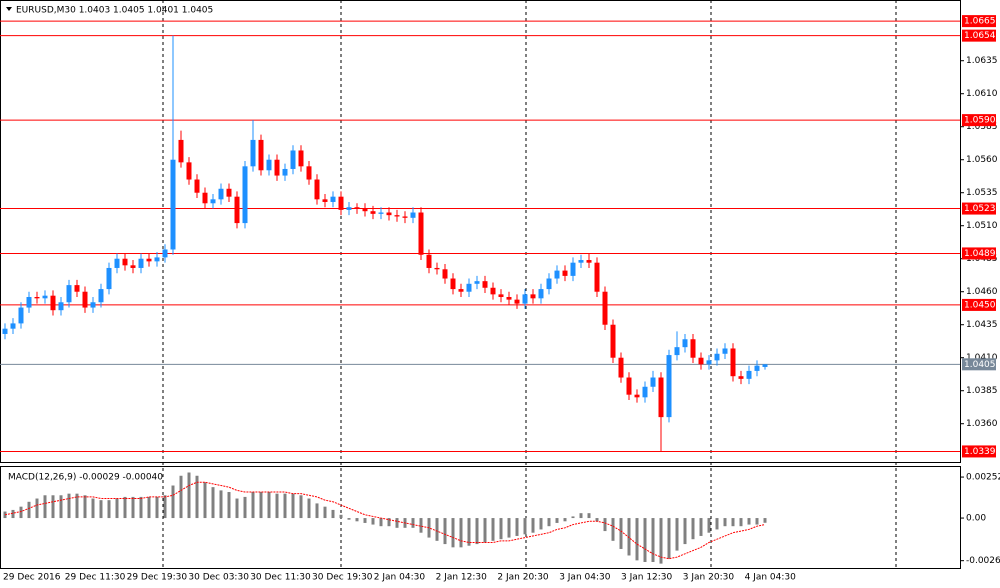 This screenshot has width=1000, height=588. Describe the element at coordinates (9, 9) in the screenshot. I see `menu-arrow` at that location.